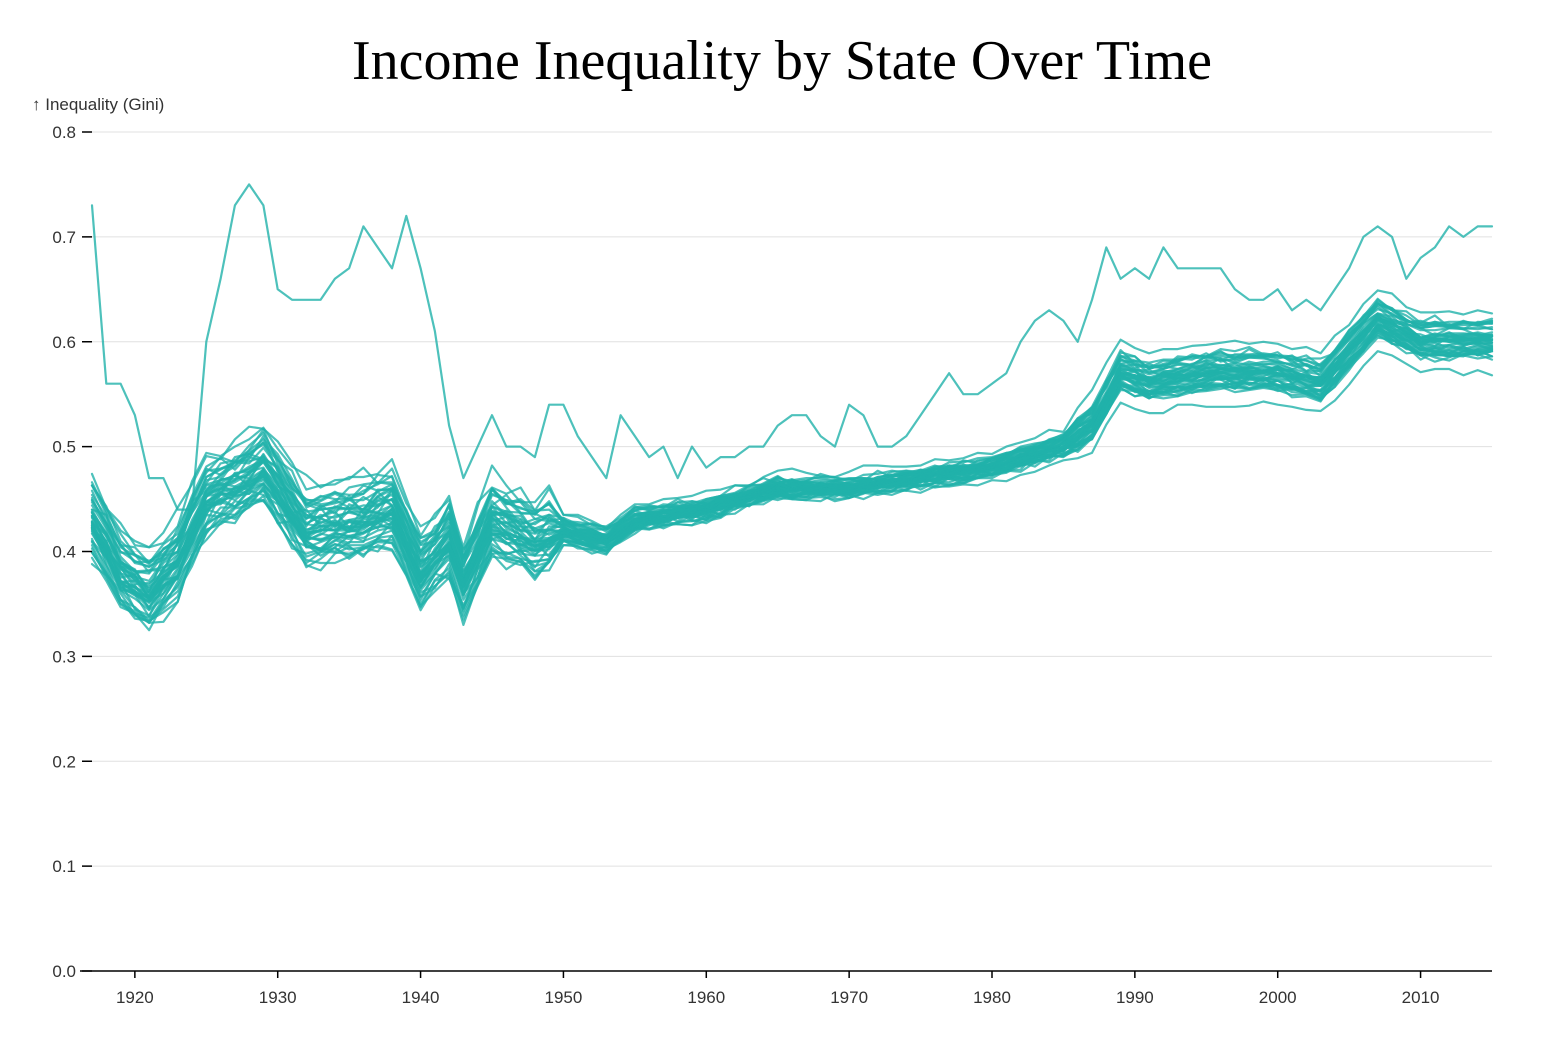  Describe the element at coordinates (64, 656) in the screenshot. I see `y-tick-label: 0.3` at that location.